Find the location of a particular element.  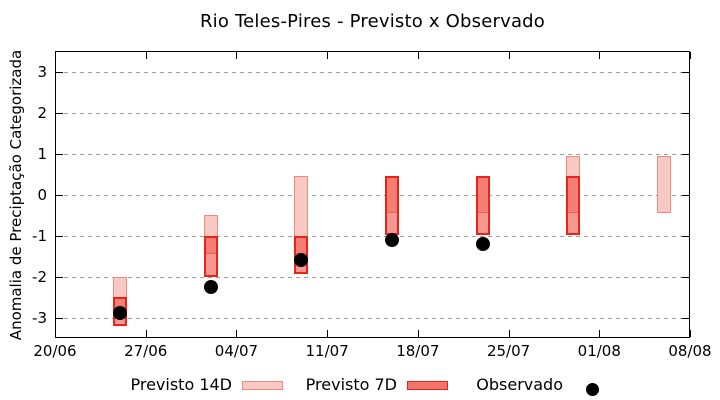

x-tick-label: 25/07 is located at coordinates (508, 351).